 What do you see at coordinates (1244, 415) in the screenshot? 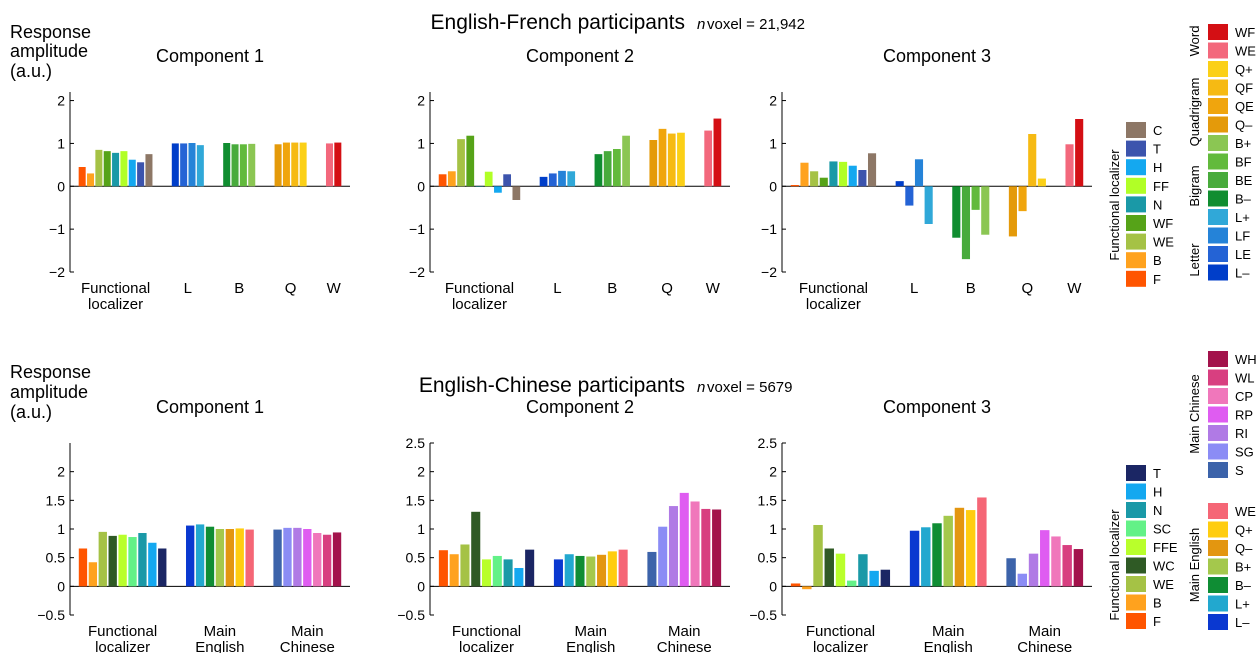
I see `legend-label: RP` at bounding box center [1244, 415].